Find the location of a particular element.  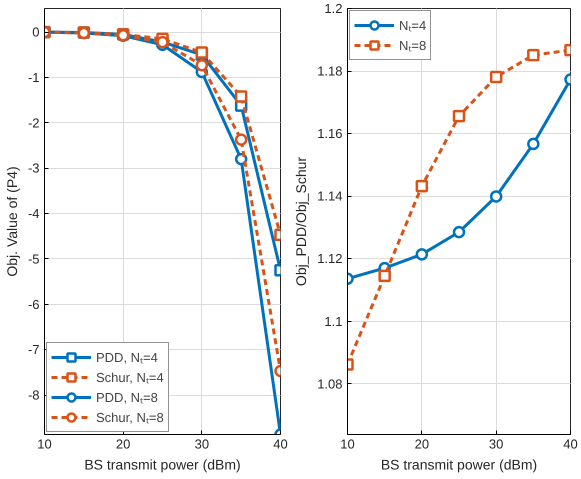

y-tick-label: -2 is located at coordinates (34, 122).